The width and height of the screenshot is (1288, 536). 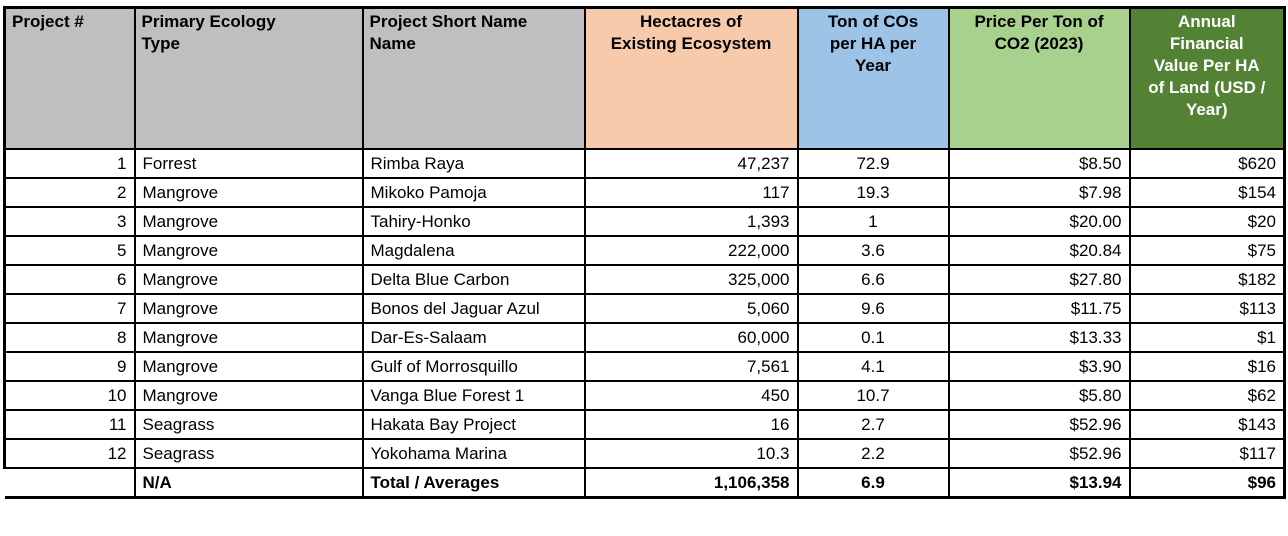 What do you see at coordinates (69, 192) in the screenshot?
I see `table-cell: 2` at bounding box center [69, 192].